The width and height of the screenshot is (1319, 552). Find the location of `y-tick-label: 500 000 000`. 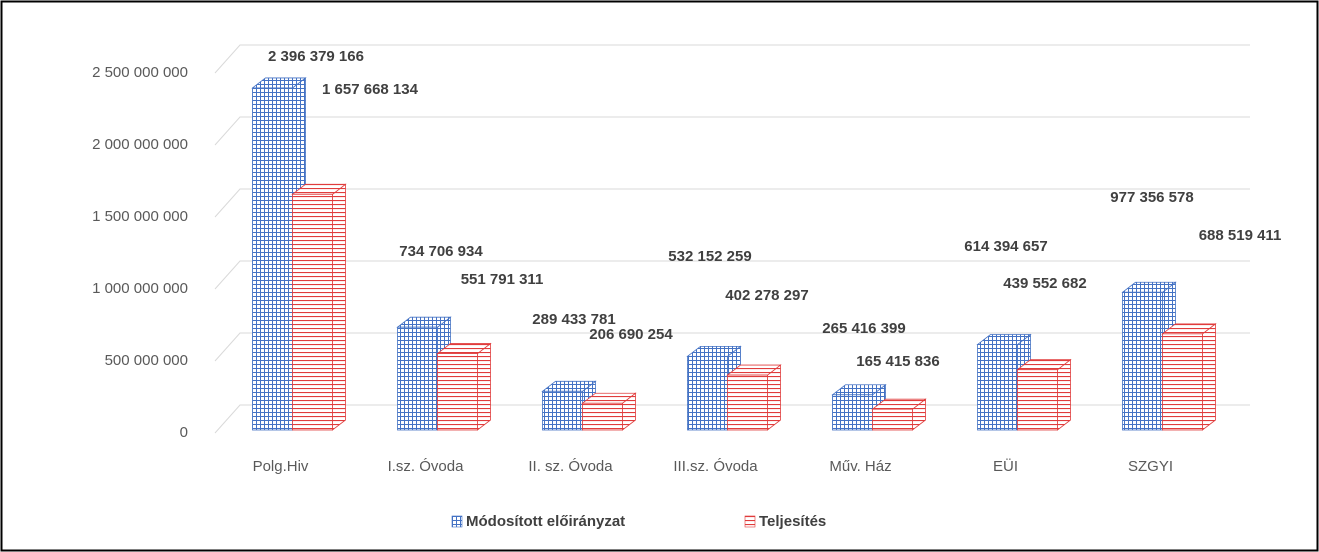

y-tick-label: 500 000 000 is located at coordinates (146, 360).